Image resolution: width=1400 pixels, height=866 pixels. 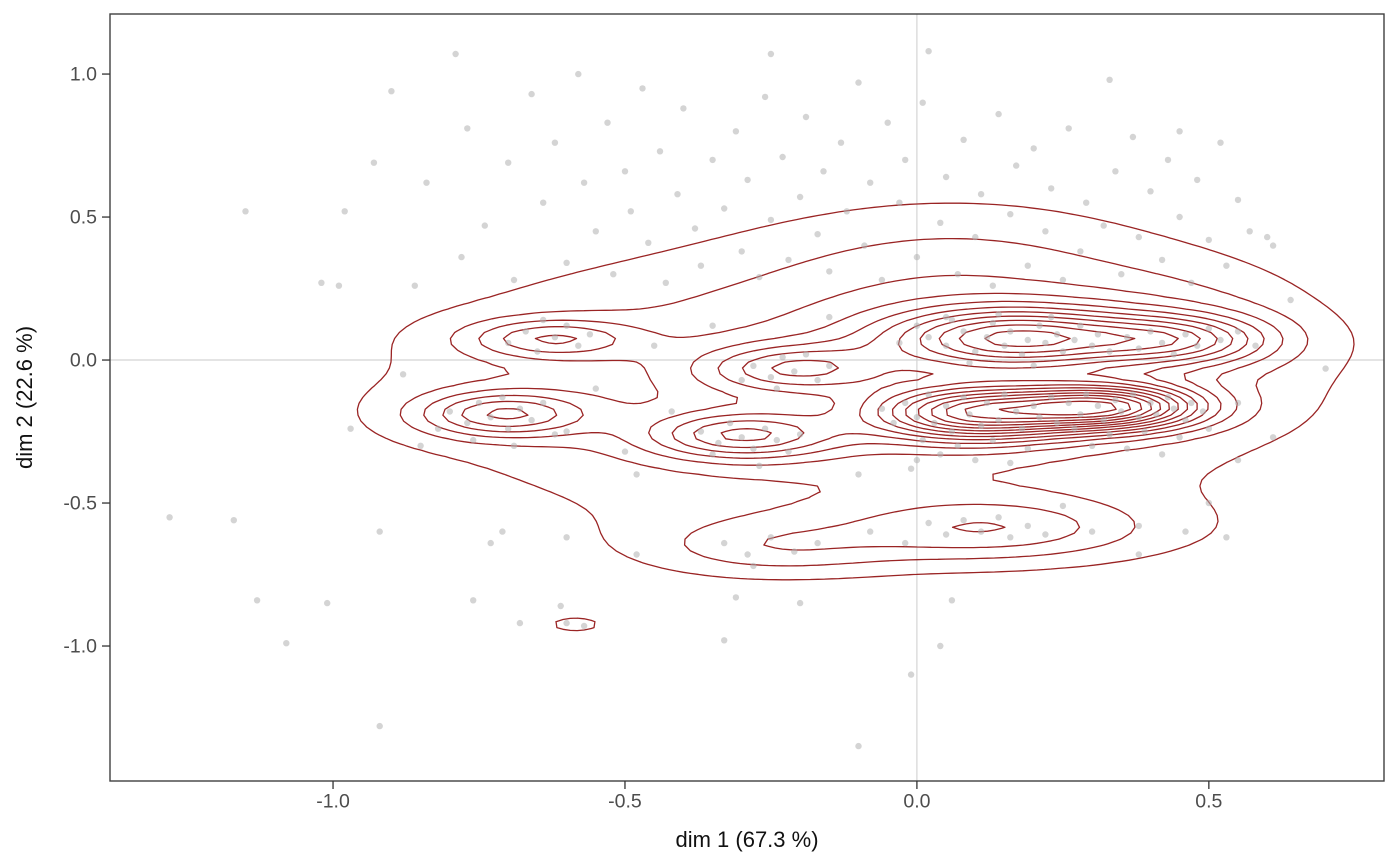 I want to click on y-tick-label: 0.5, so click(x=83, y=218).